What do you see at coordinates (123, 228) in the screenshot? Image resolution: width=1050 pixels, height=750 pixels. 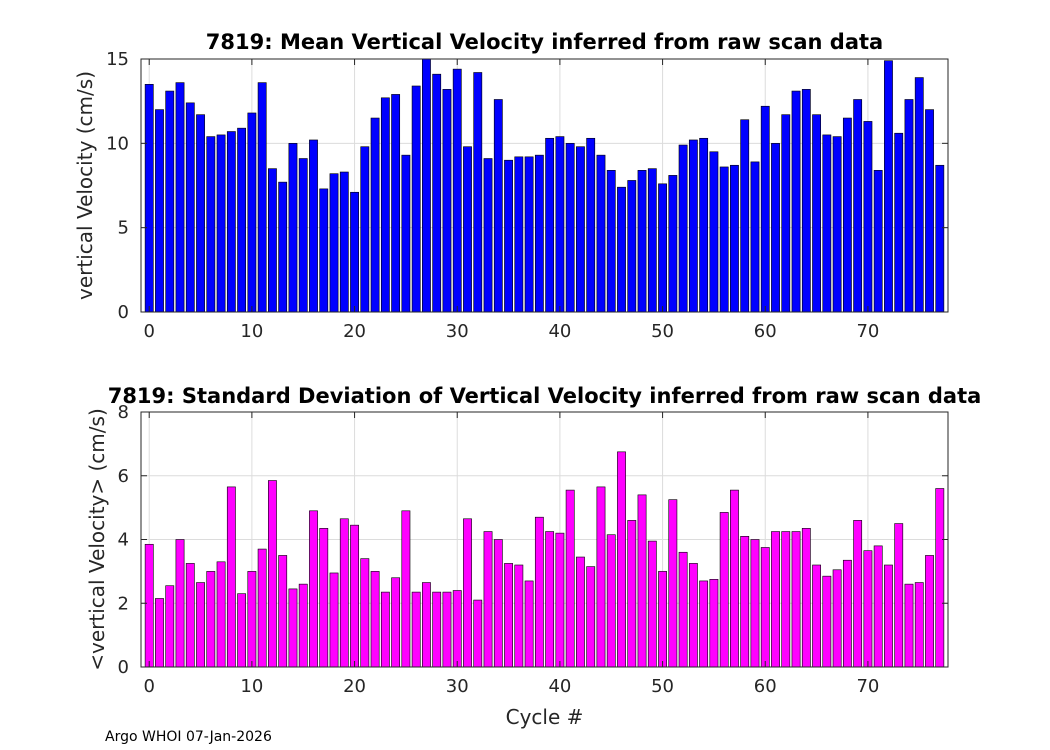 I see `mean-velocity-y-tick-label: 5` at bounding box center [123, 228].